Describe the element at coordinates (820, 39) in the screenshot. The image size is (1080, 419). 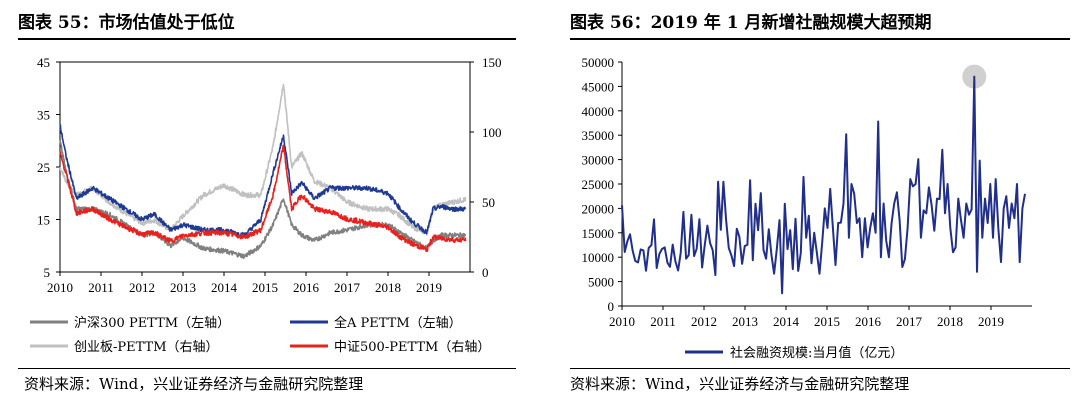
I see `right-title-rule` at that location.